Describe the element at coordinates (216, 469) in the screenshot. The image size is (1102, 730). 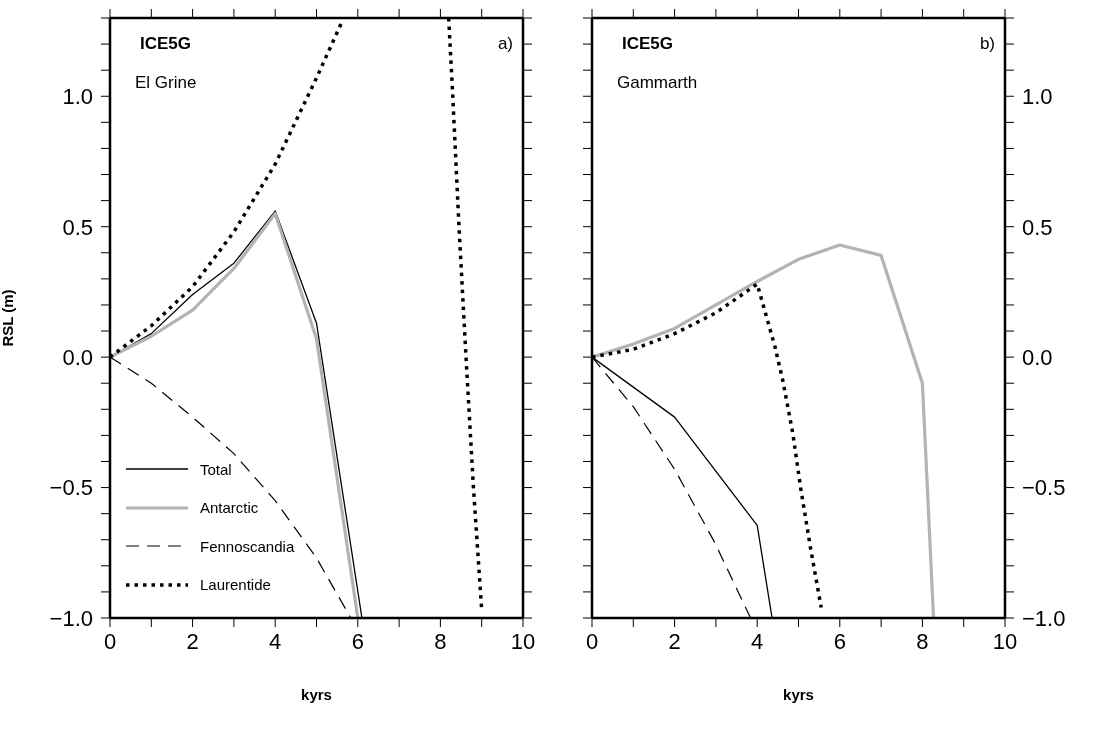
I see `legend-label: Total` at that location.